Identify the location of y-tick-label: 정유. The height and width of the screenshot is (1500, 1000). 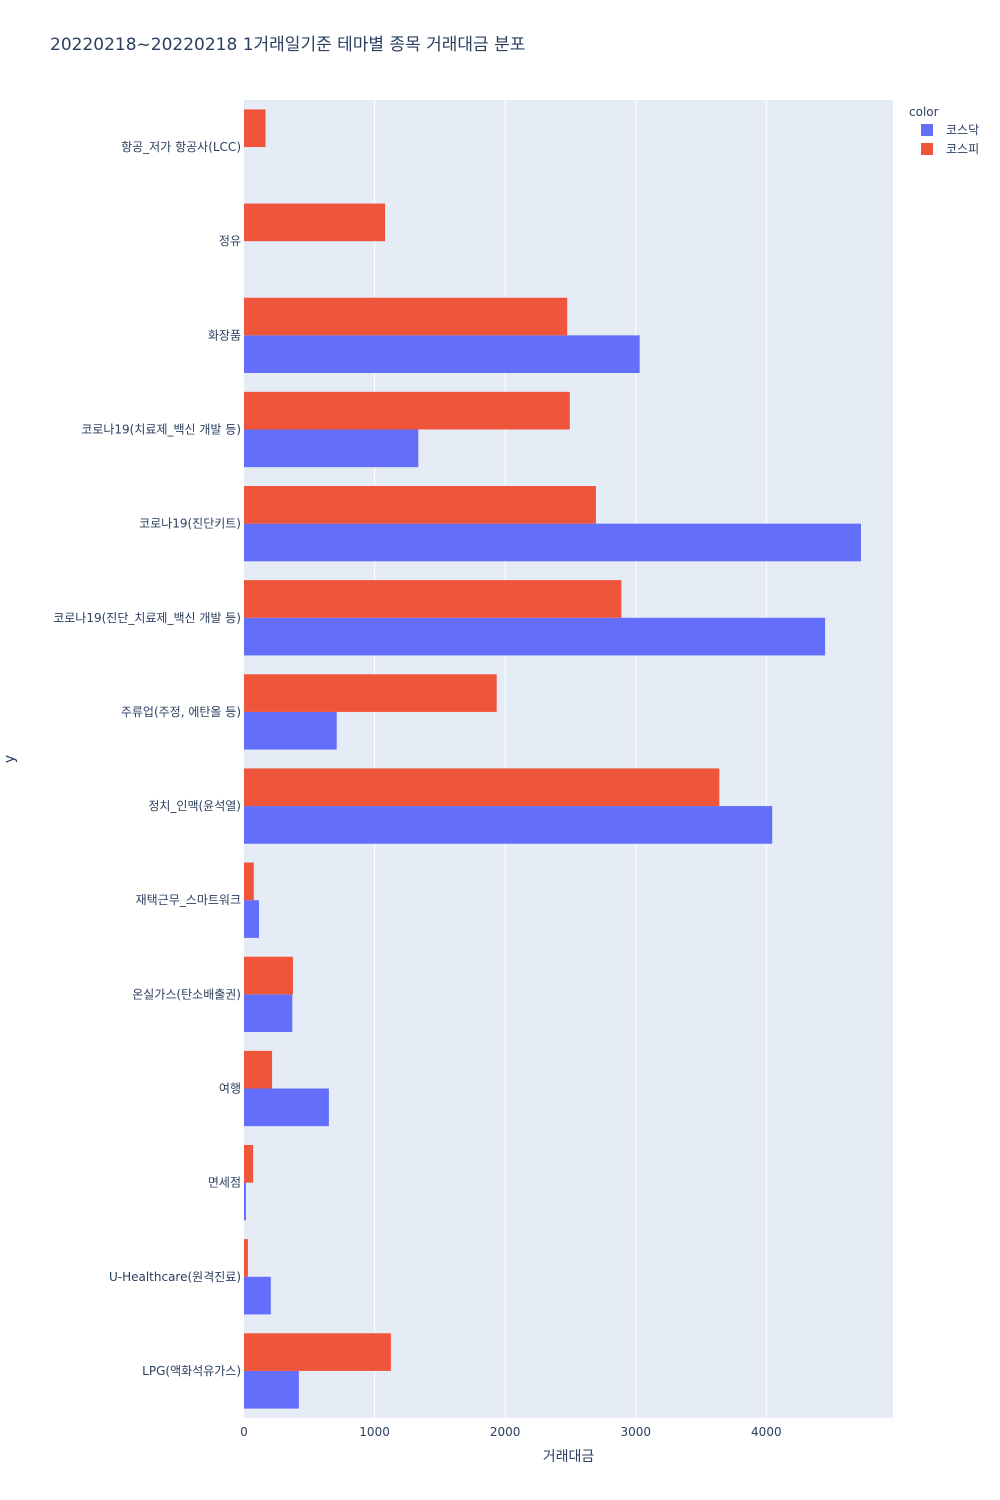
(230, 241).